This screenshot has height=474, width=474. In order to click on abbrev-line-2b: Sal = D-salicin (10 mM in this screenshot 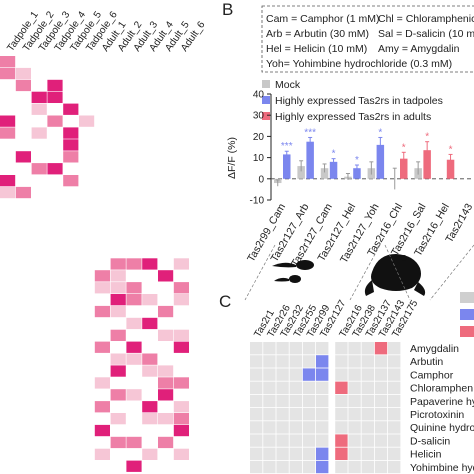, I will do `click(426, 34)`.